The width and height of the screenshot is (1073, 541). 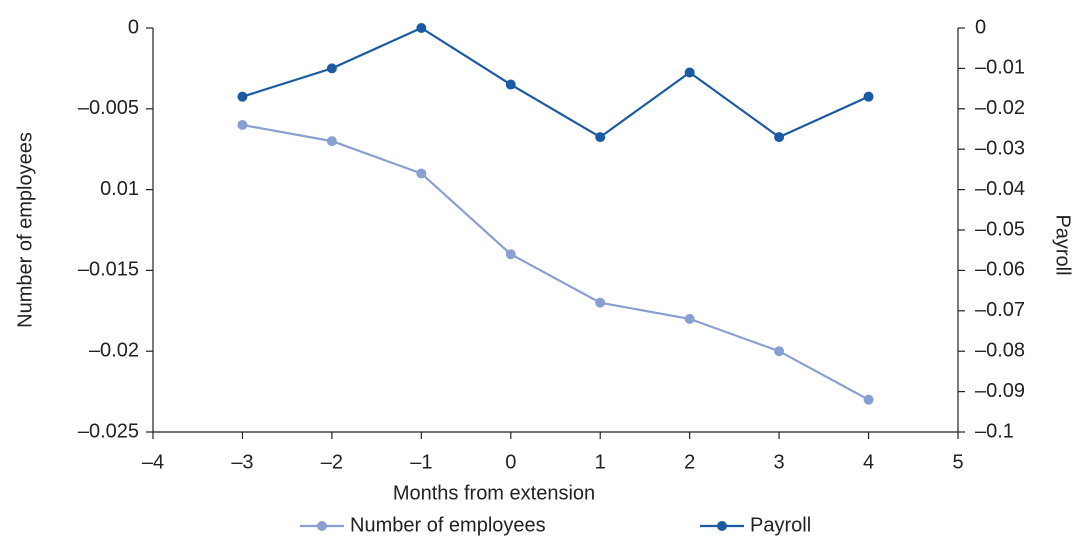 I want to click on x-axis-title: Months from extension, so click(x=494, y=493).